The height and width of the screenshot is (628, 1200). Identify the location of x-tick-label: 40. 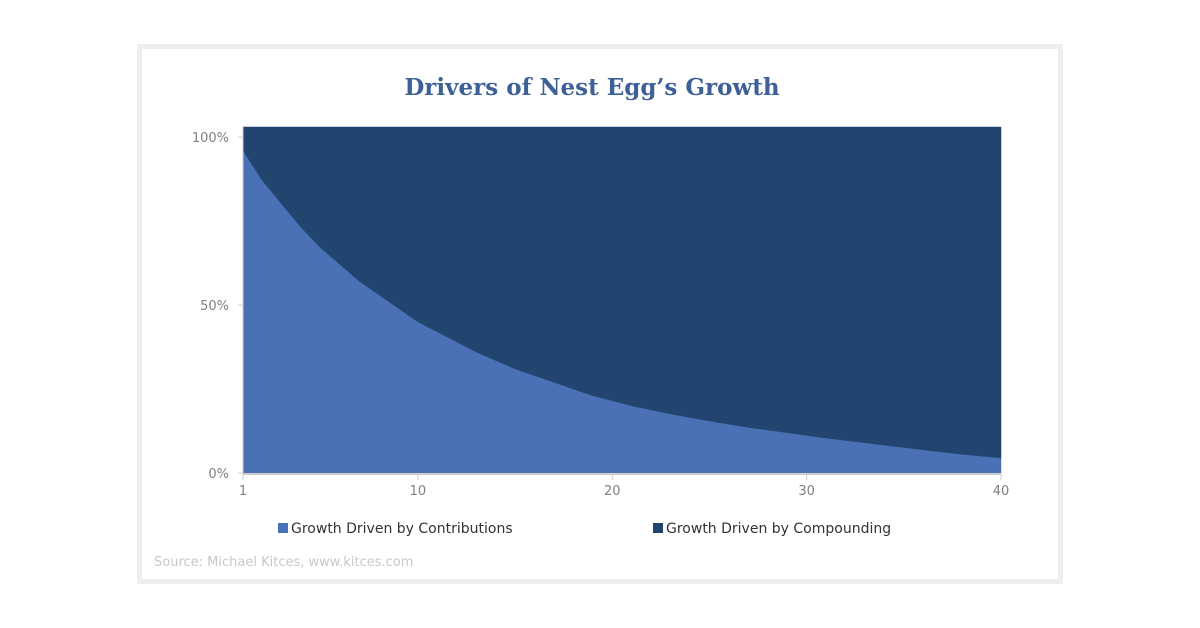
(1001, 491).